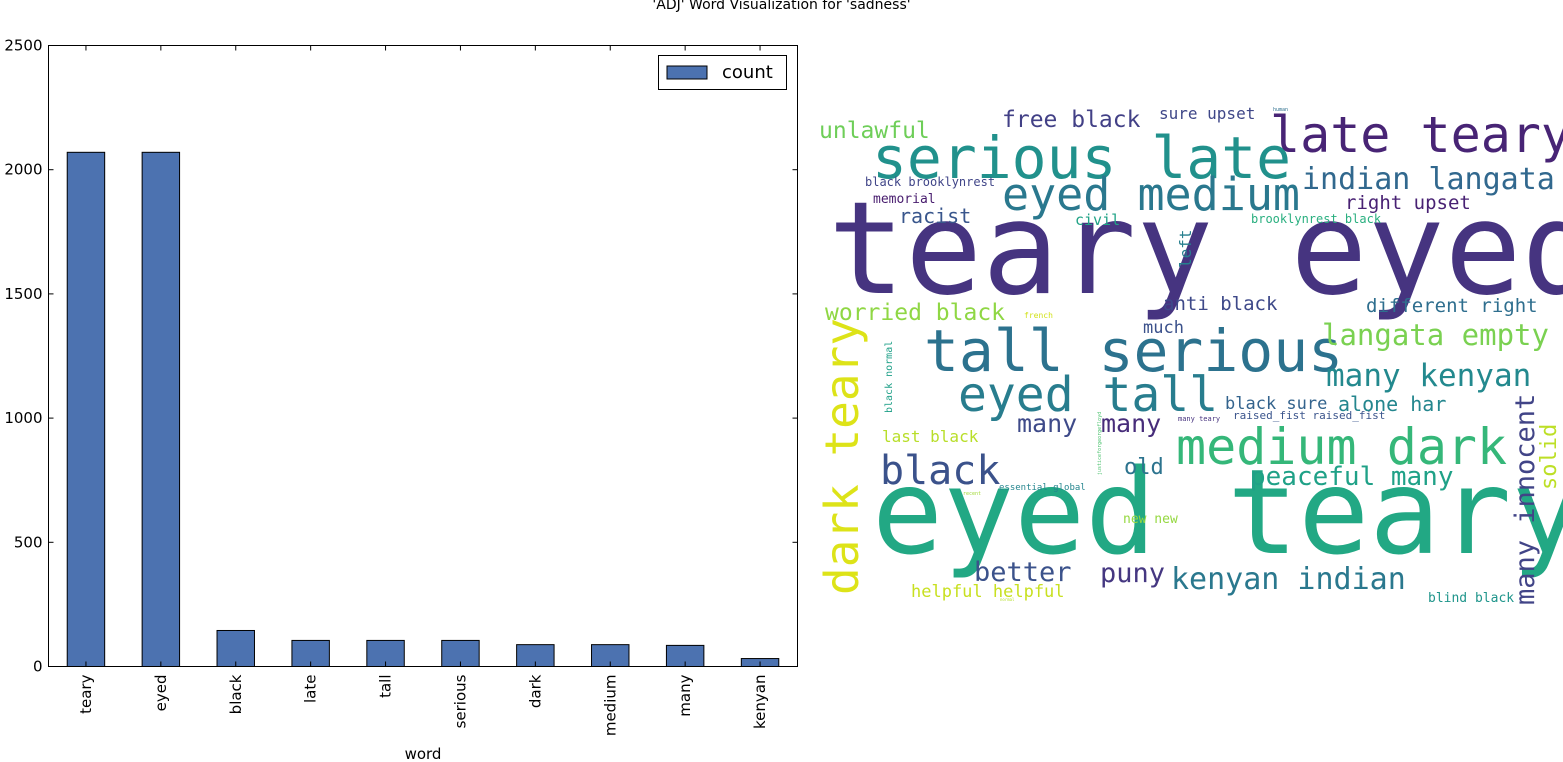  What do you see at coordinates (874, 131) in the screenshot?
I see `word-cloud-term: unlawful` at bounding box center [874, 131].